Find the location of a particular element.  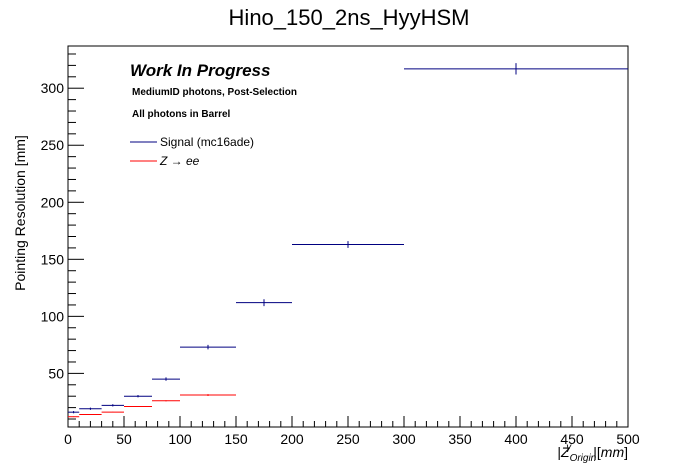

x-tick-label: 150 is located at coordinates (236, 439).